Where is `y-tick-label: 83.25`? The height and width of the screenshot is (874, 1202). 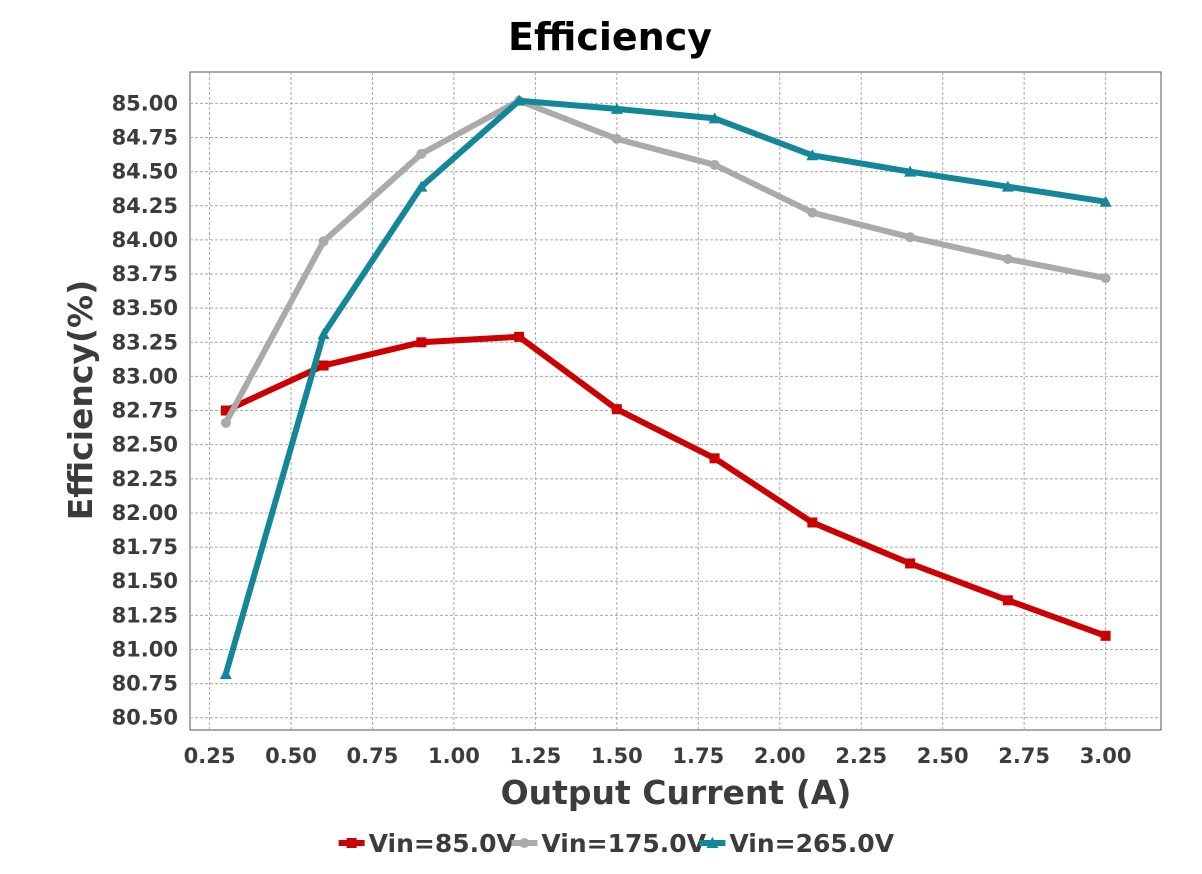
y-tick-label: 83.25 is located at coordinates (145, 342).